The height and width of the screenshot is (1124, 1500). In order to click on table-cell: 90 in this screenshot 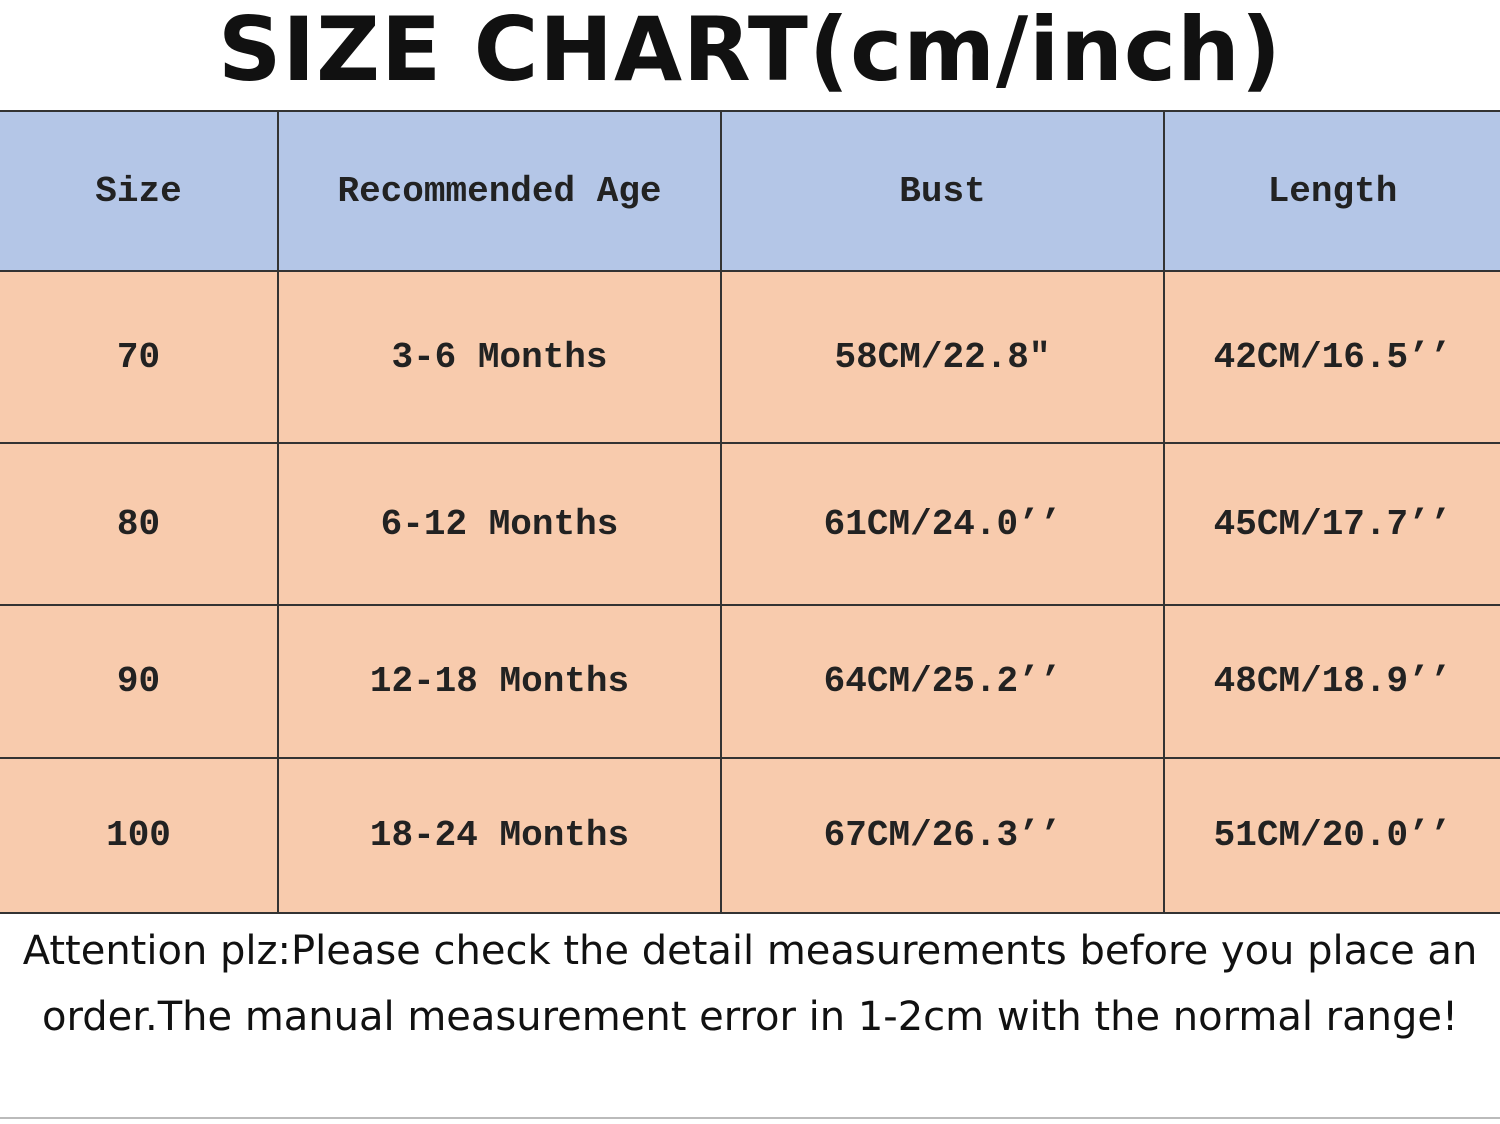, I will do `click(139, 681)`.